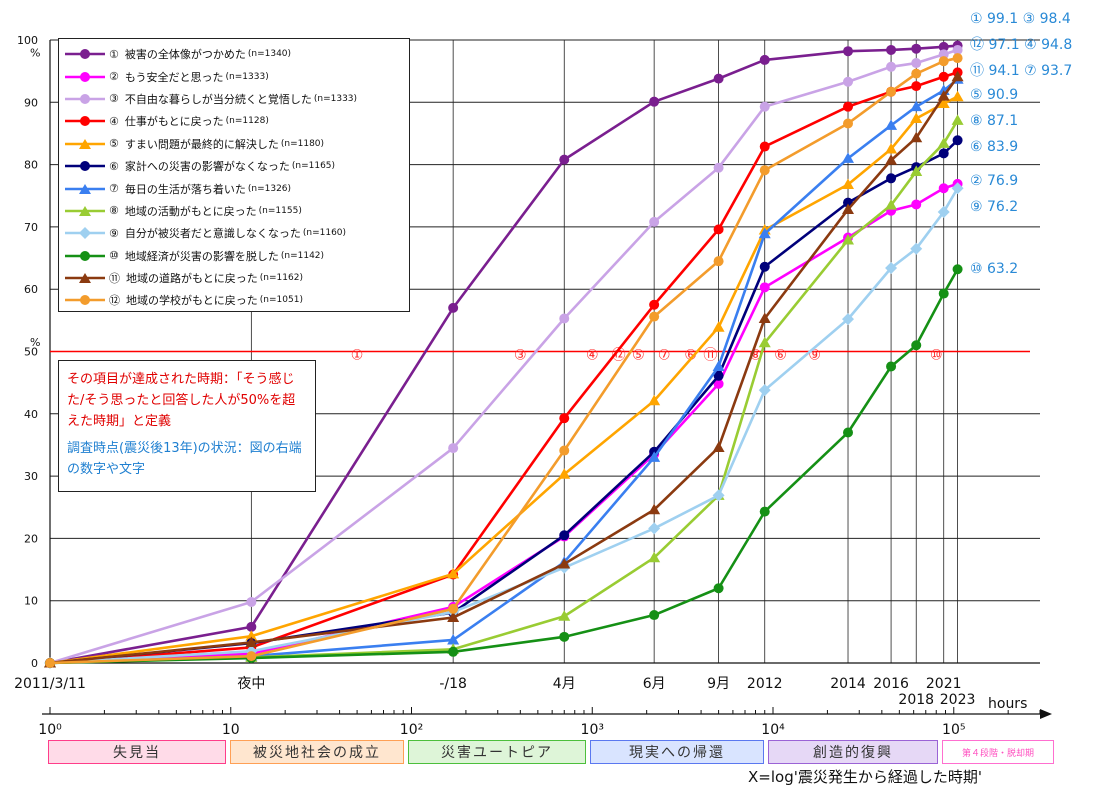  I want to click on legend-n: (n=1142), so click(302, 255).